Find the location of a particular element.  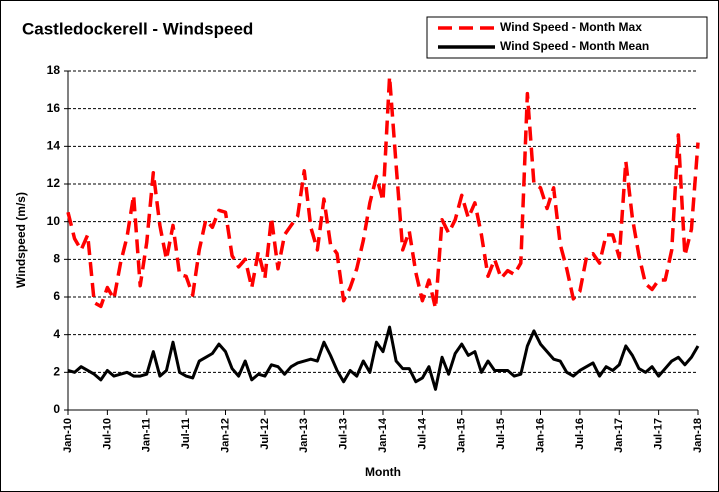

x-tick-label: Jul-12 is located at coordinates (265, 434).